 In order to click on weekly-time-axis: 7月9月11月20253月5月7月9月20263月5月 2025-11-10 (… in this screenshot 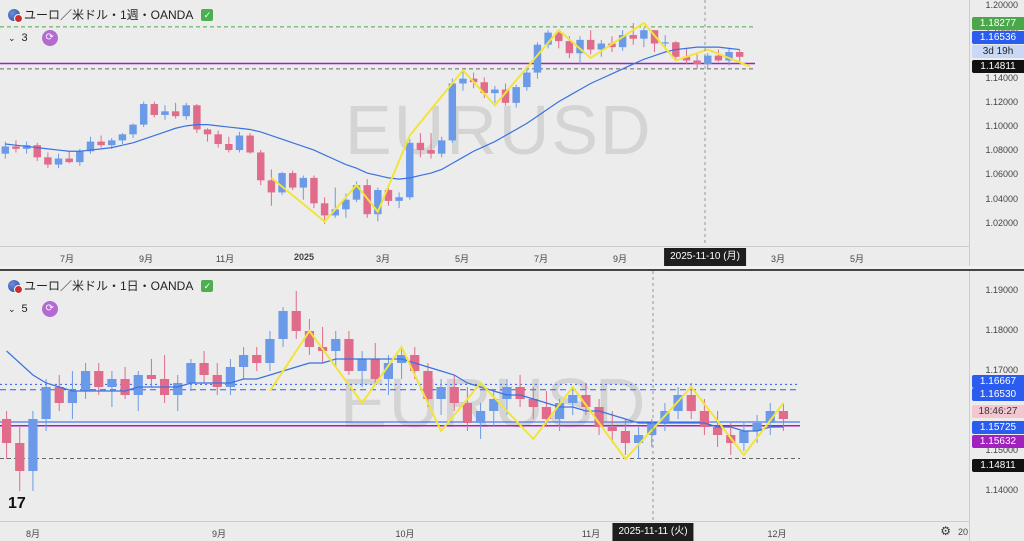, I will do `click(484, 256)`.